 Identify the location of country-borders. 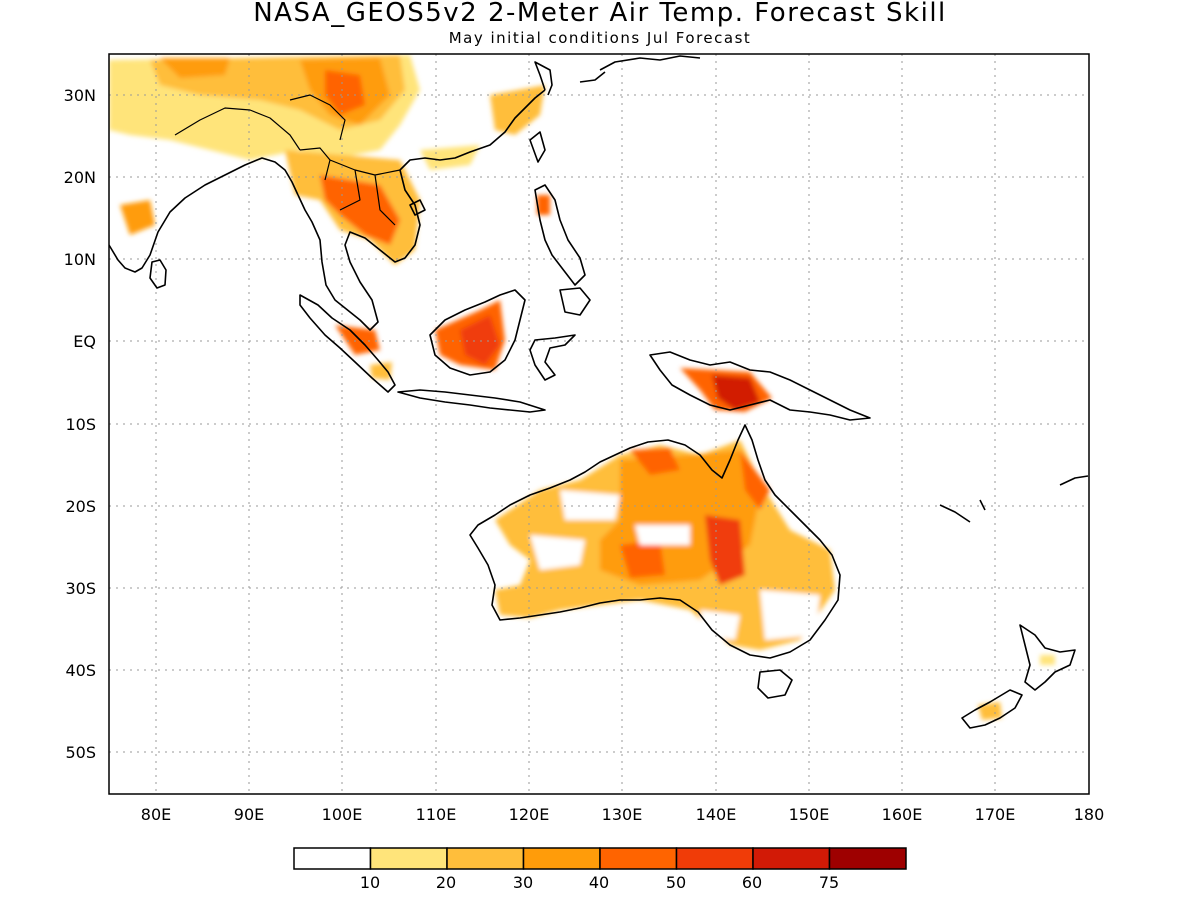
(287, 160).